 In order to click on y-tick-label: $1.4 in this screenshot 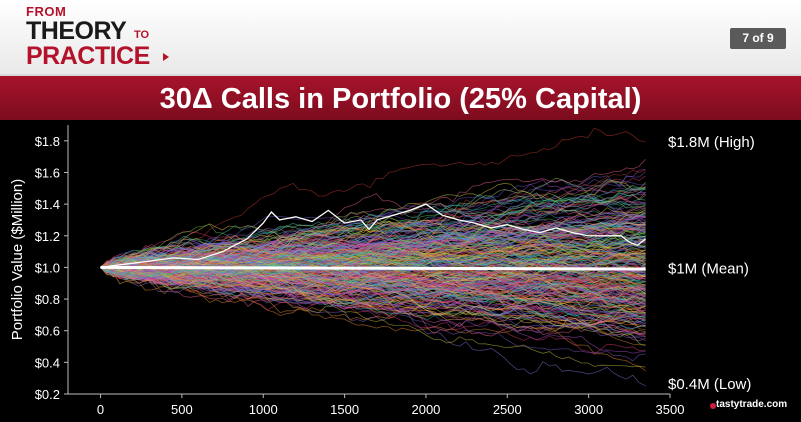, I will do `click(47, 204)`.